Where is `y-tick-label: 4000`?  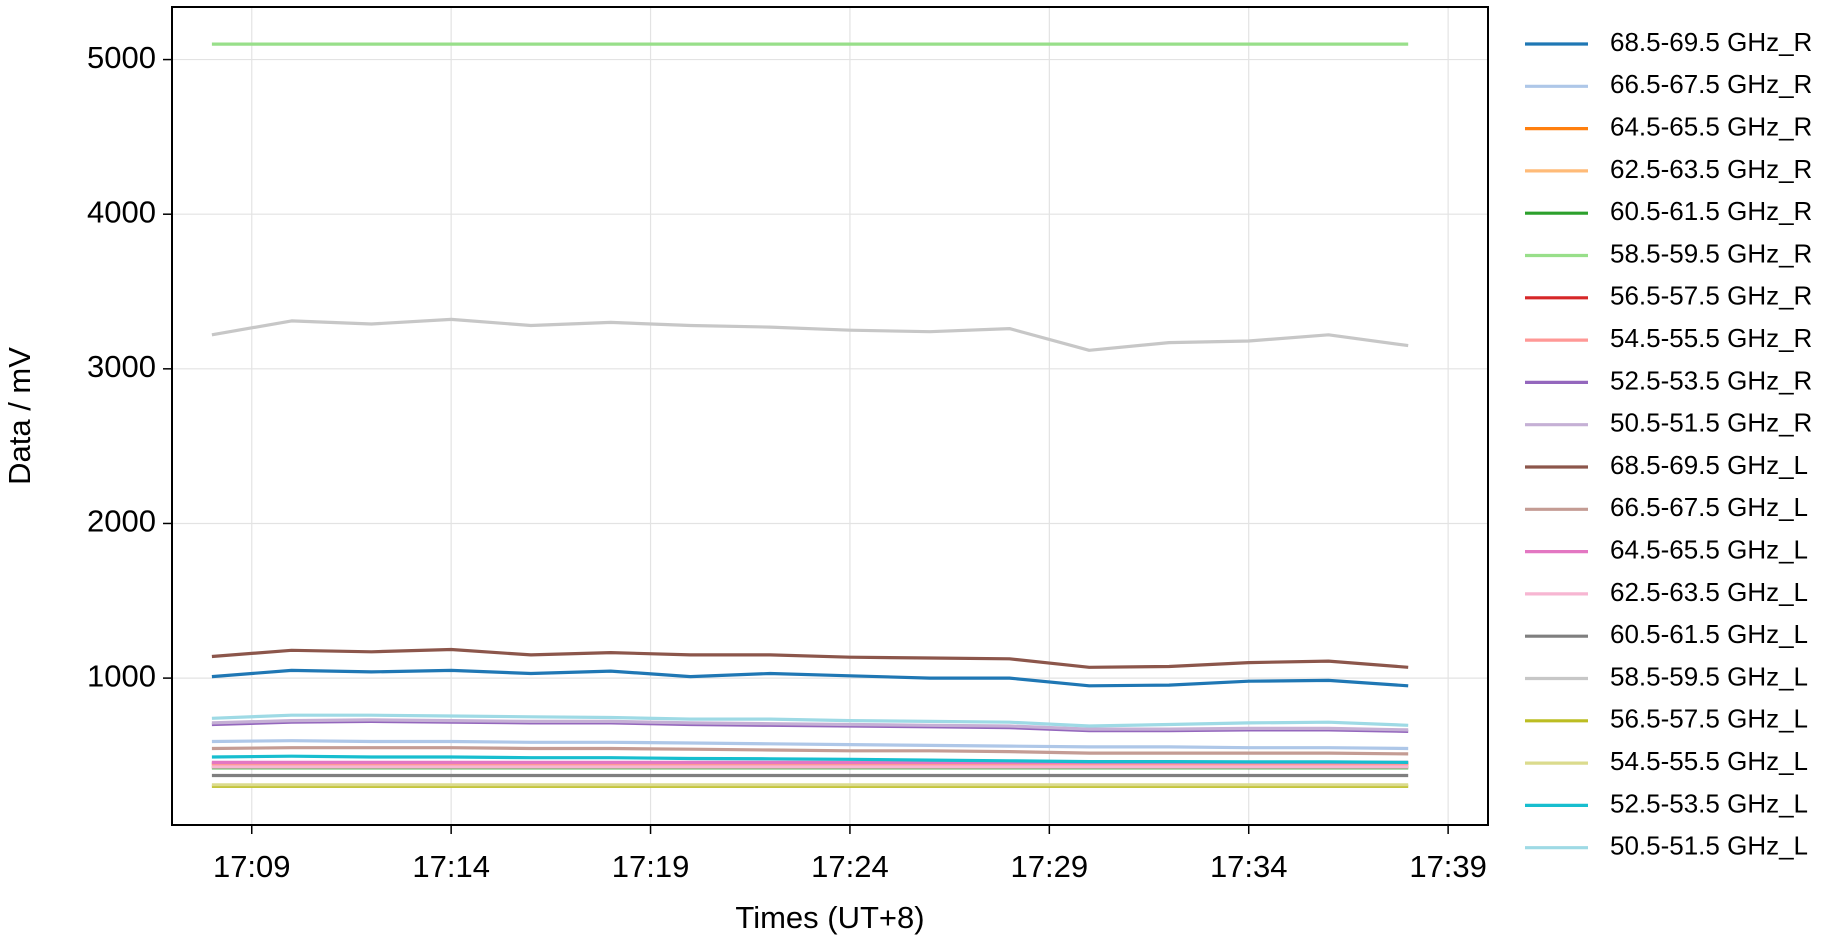 y-tick-label: 4000 is located at coordinates (121, 211).